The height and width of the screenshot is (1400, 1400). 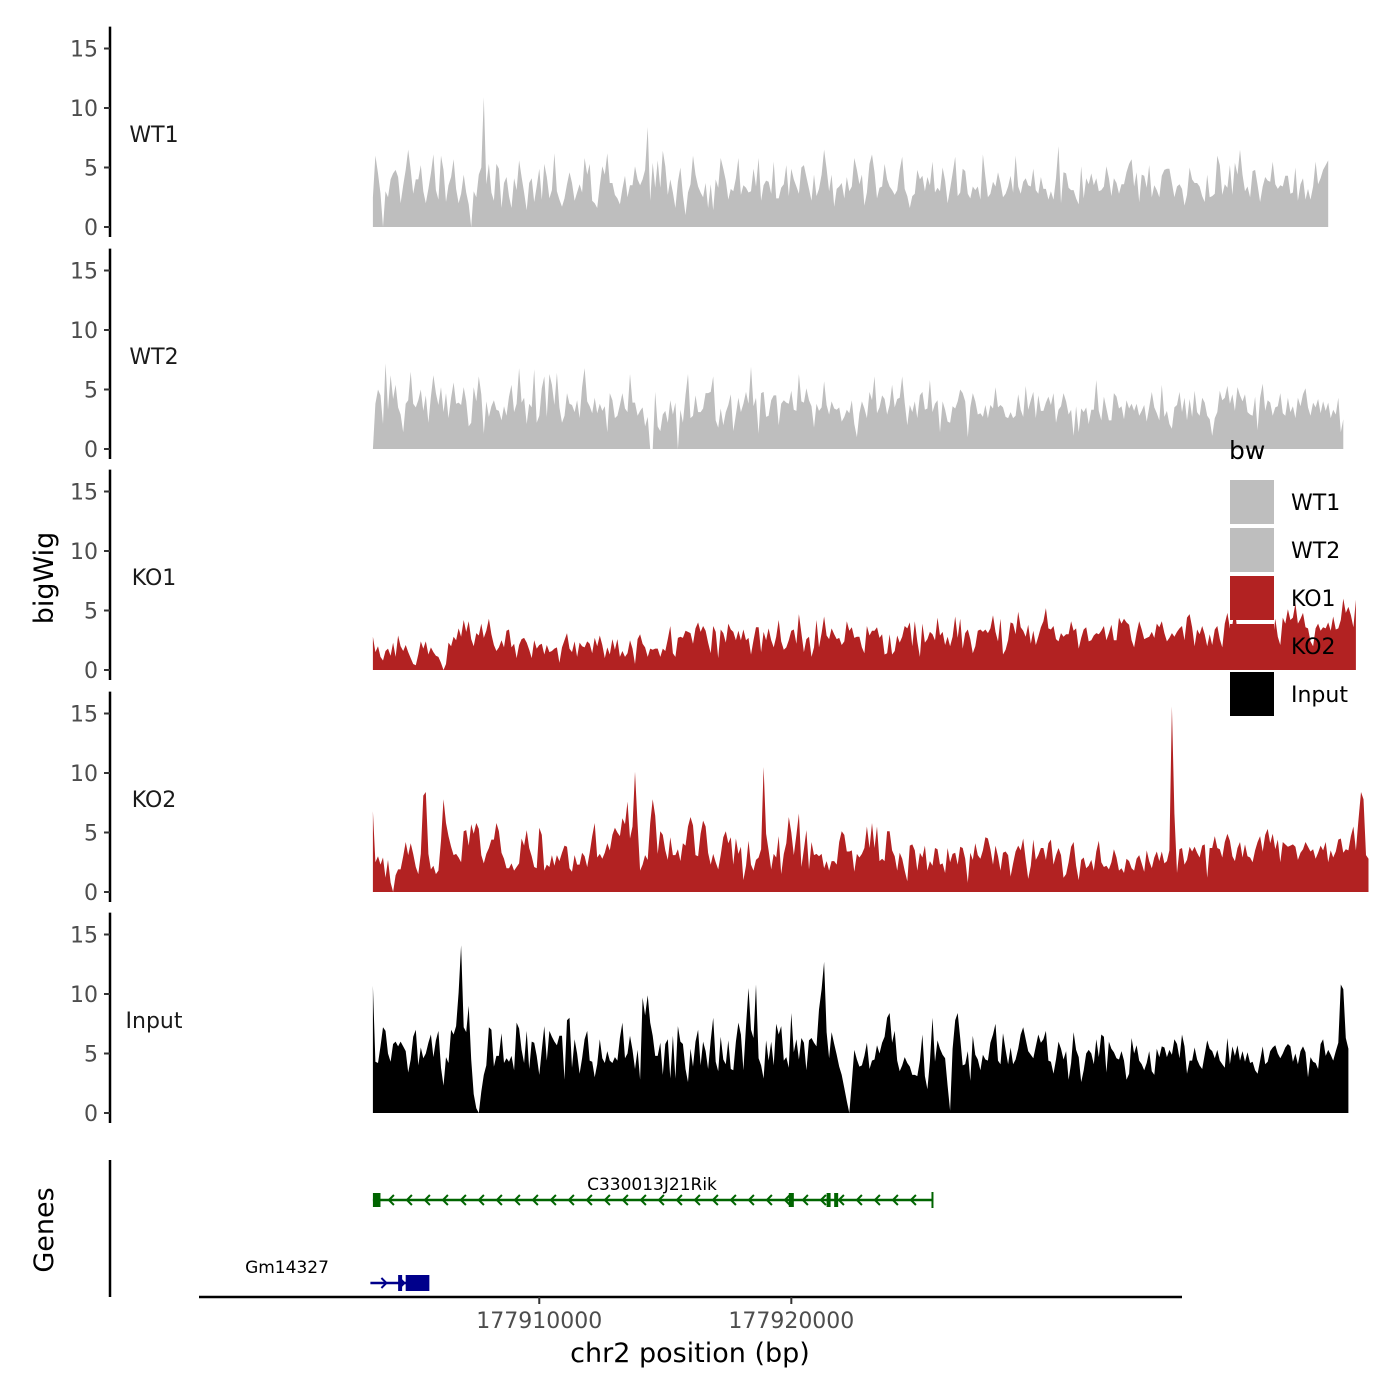 What do you see at coordinates (860, 1029) in the screenshot?
I see `signal-area-input` at bounding box center [860, 1029].